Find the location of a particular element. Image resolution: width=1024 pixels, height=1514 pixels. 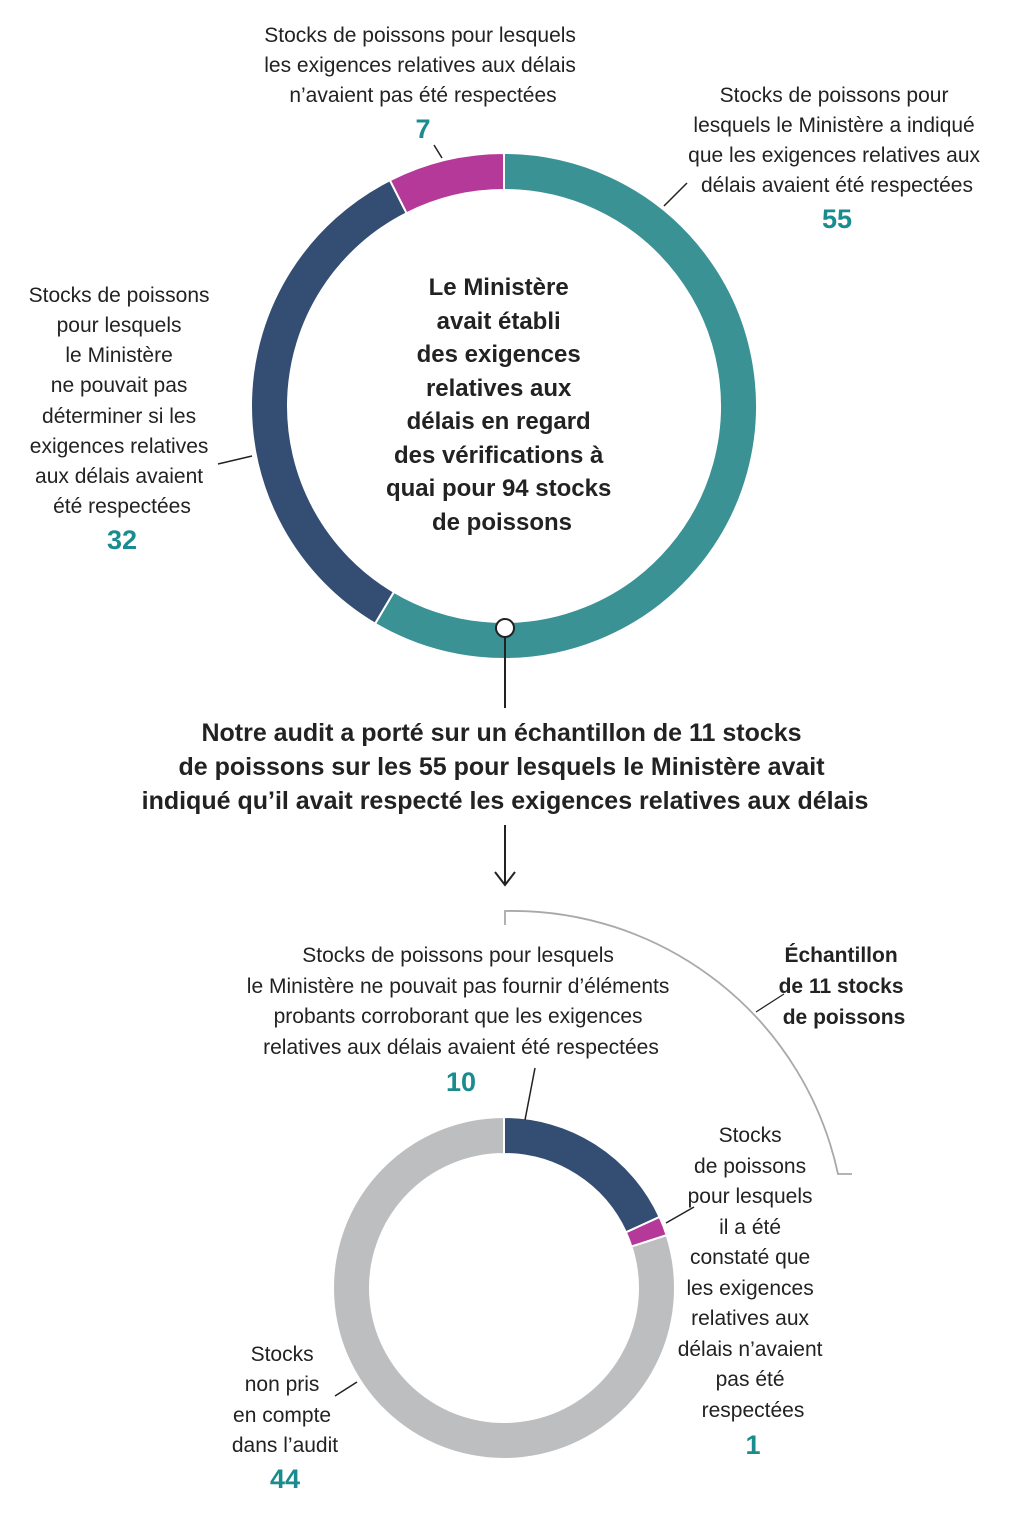

center-label-line: avait établi is located at coordinates (499, 321).